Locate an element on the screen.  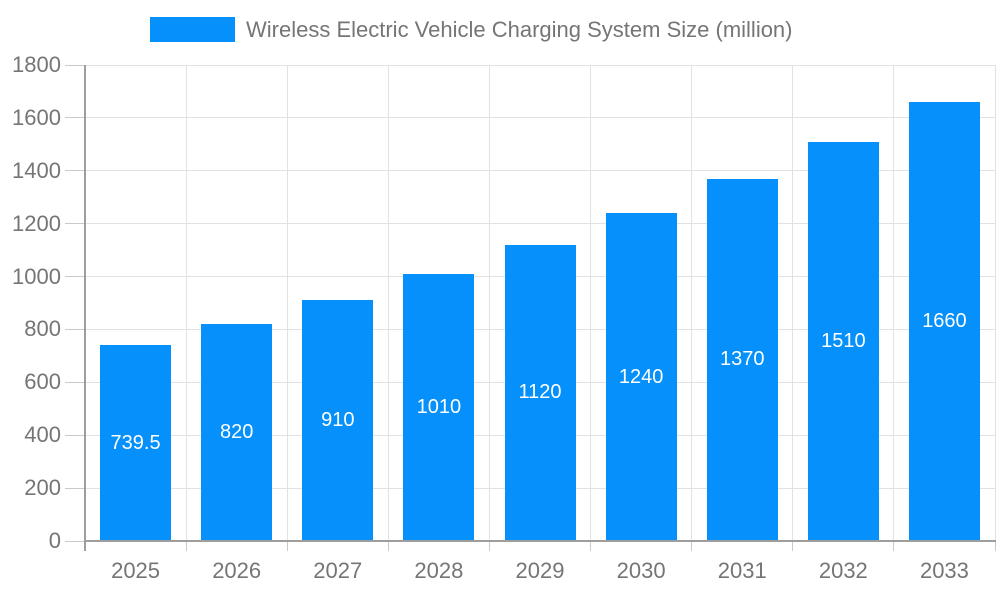
y-axis-label: 1400 is located at coordinates (36, 170).